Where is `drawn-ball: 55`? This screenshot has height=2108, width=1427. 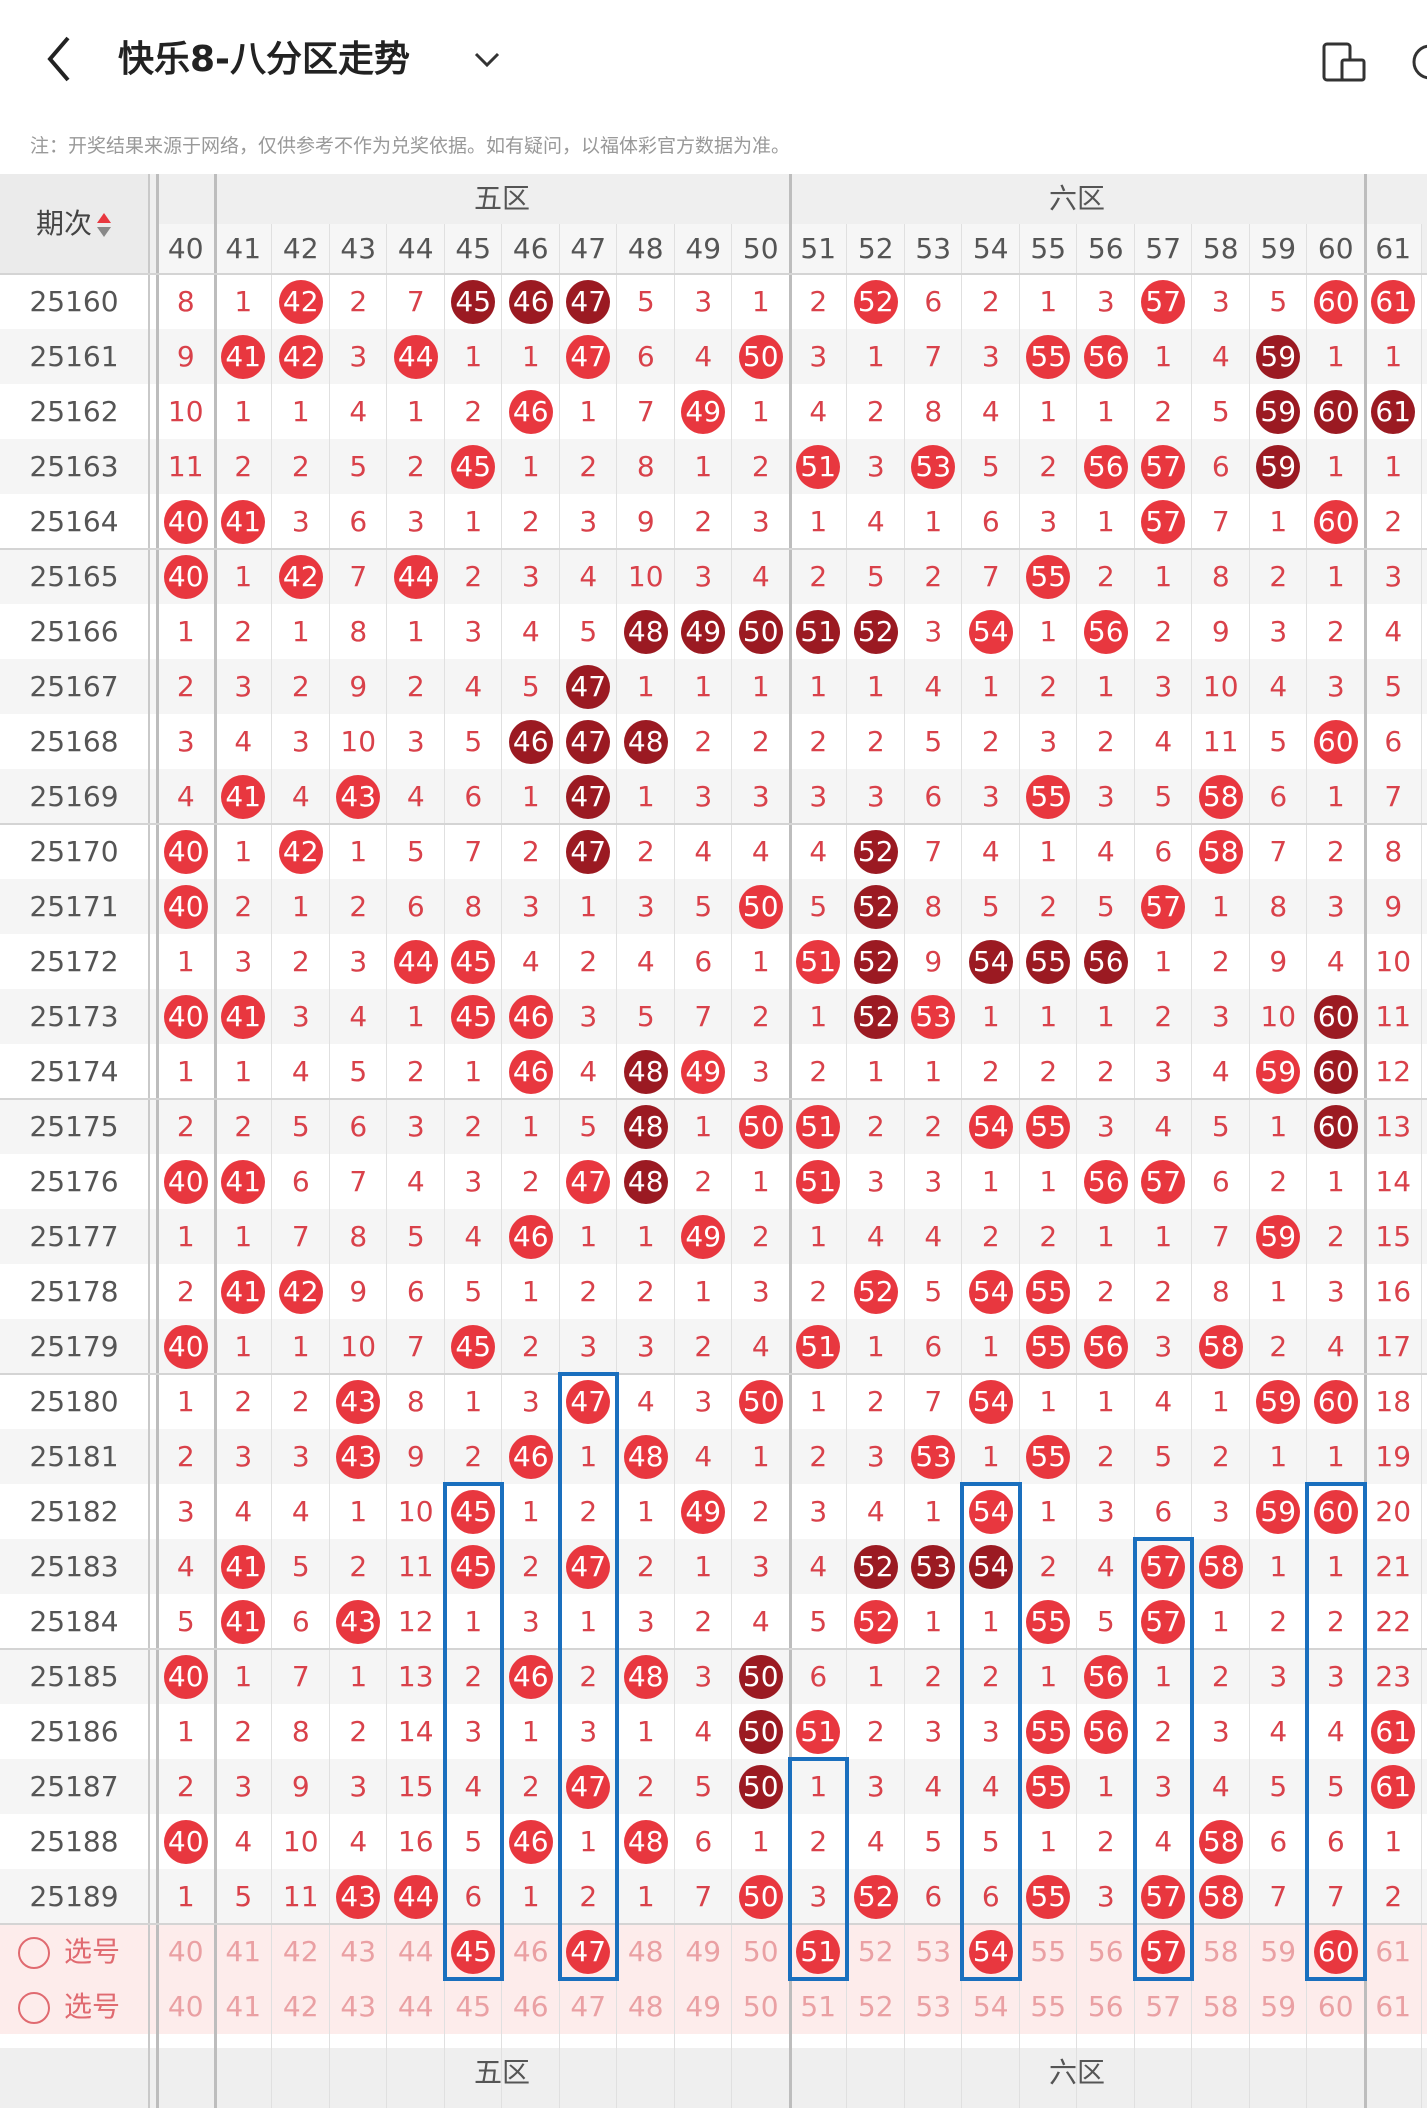 drawn-ball: 55 is located at coordinates (1048, 1621).